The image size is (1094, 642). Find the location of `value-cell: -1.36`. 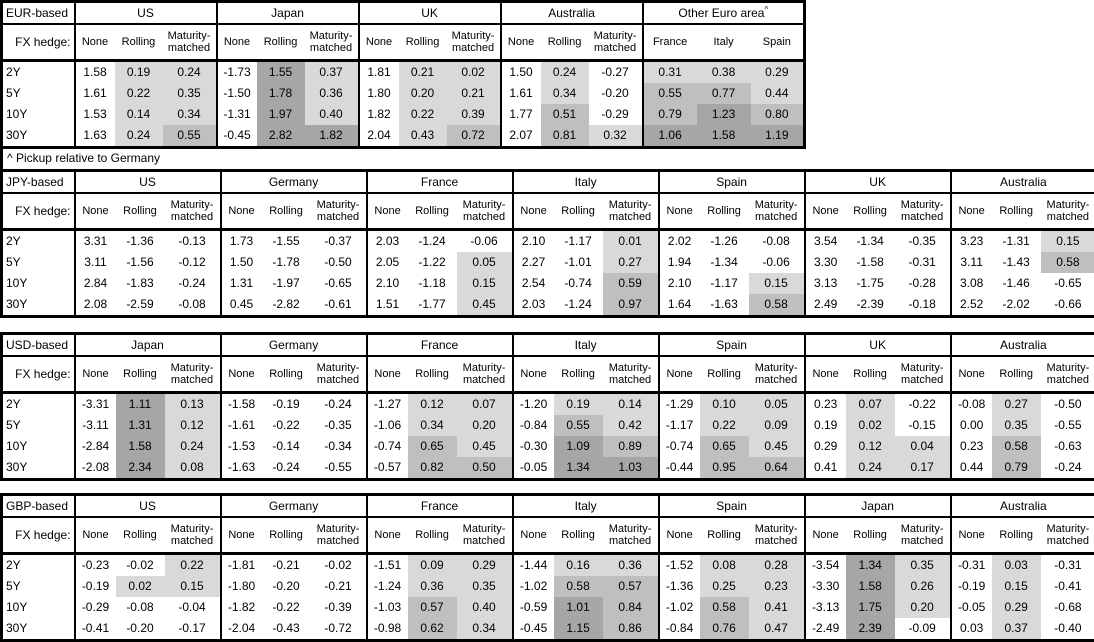

value-cell: -1.36 is located at coordinates (678, 586).